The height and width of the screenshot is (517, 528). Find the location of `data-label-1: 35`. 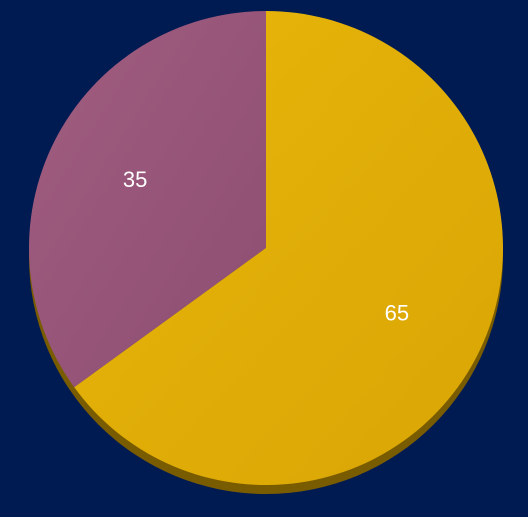

data-label-1: 35 is located at coordinates (135, 179).